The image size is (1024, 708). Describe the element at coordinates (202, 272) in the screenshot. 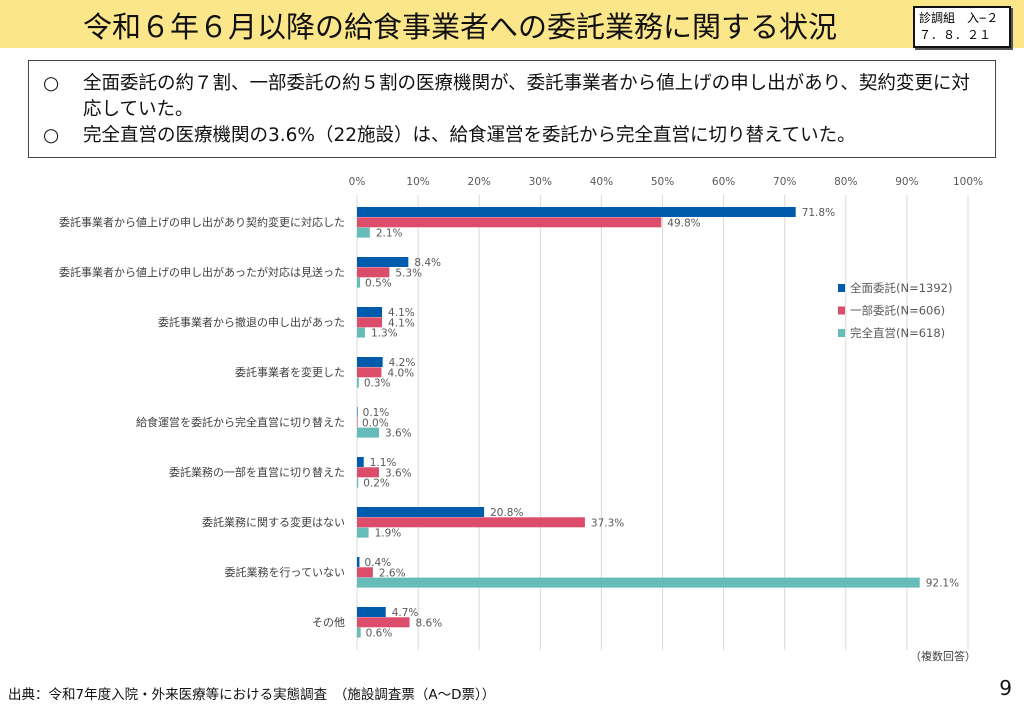

I see `category-label: 委託事業者から値上げの申し出があったが対応は見送った` at that location.